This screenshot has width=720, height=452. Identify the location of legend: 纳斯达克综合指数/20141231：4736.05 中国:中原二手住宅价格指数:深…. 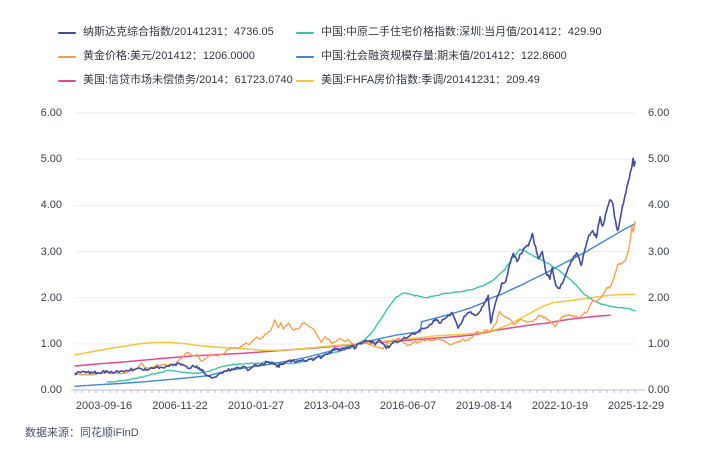
(330, 56).